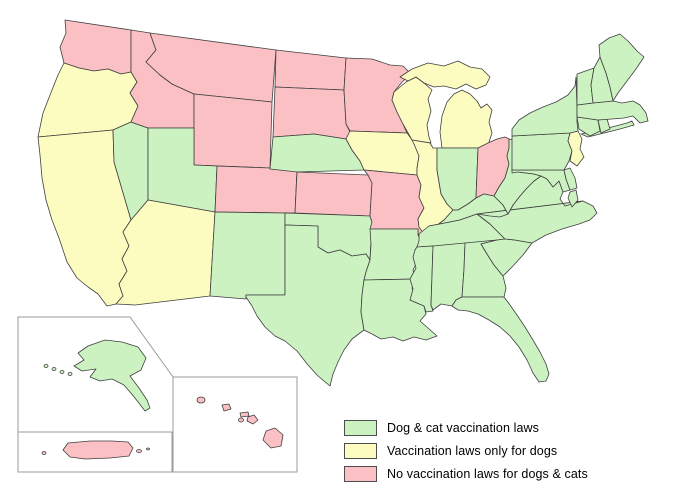 The height and width of the screenshot is (500, 675). What do you see at coordinates (392, 254) in the screenshot?
I see `state-ar` at bounding box center [392, 254].